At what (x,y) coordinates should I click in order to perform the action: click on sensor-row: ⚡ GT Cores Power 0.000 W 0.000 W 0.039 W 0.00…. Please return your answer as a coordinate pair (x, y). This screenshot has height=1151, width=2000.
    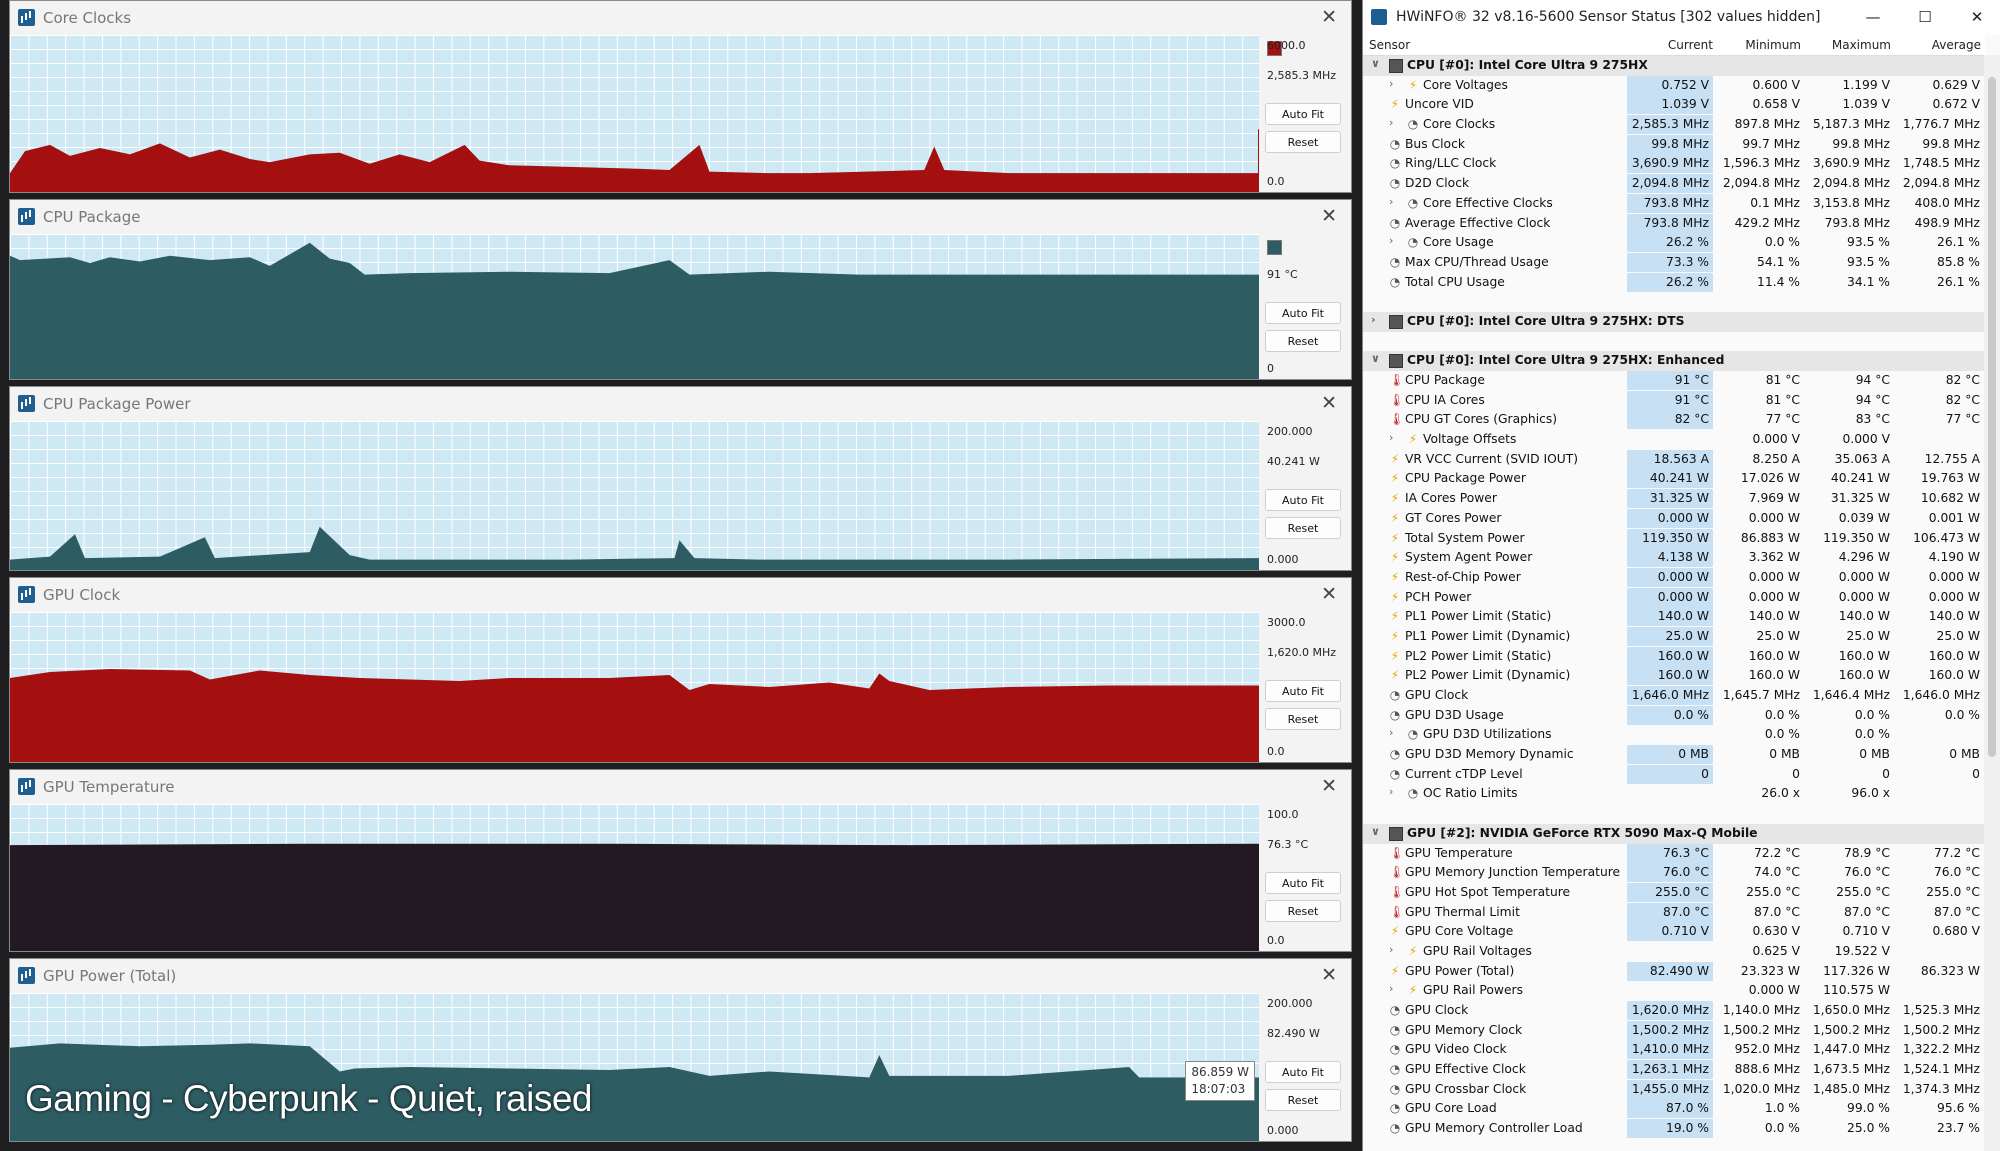
    Looking at the image, I should click on (1674, 518).